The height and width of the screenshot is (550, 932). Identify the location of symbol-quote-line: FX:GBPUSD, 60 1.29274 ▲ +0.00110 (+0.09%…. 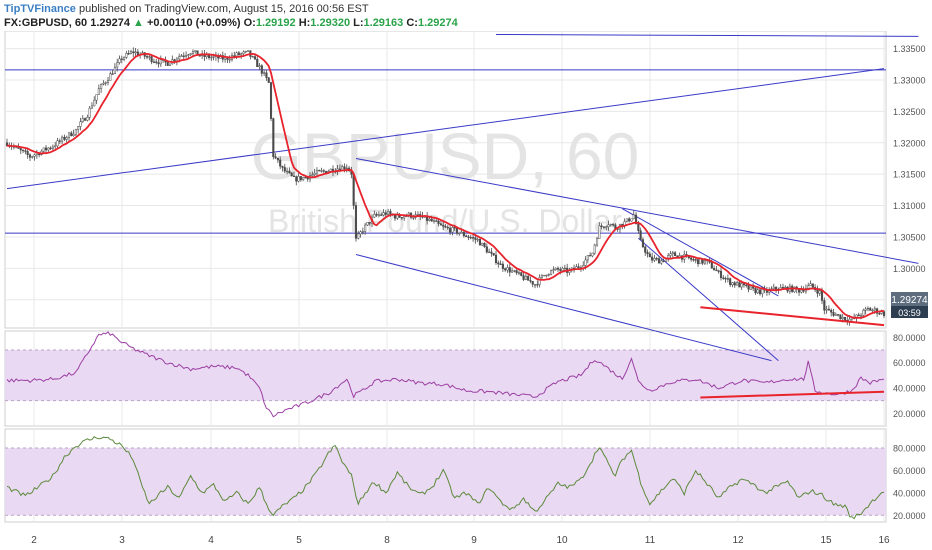
(231, 23).